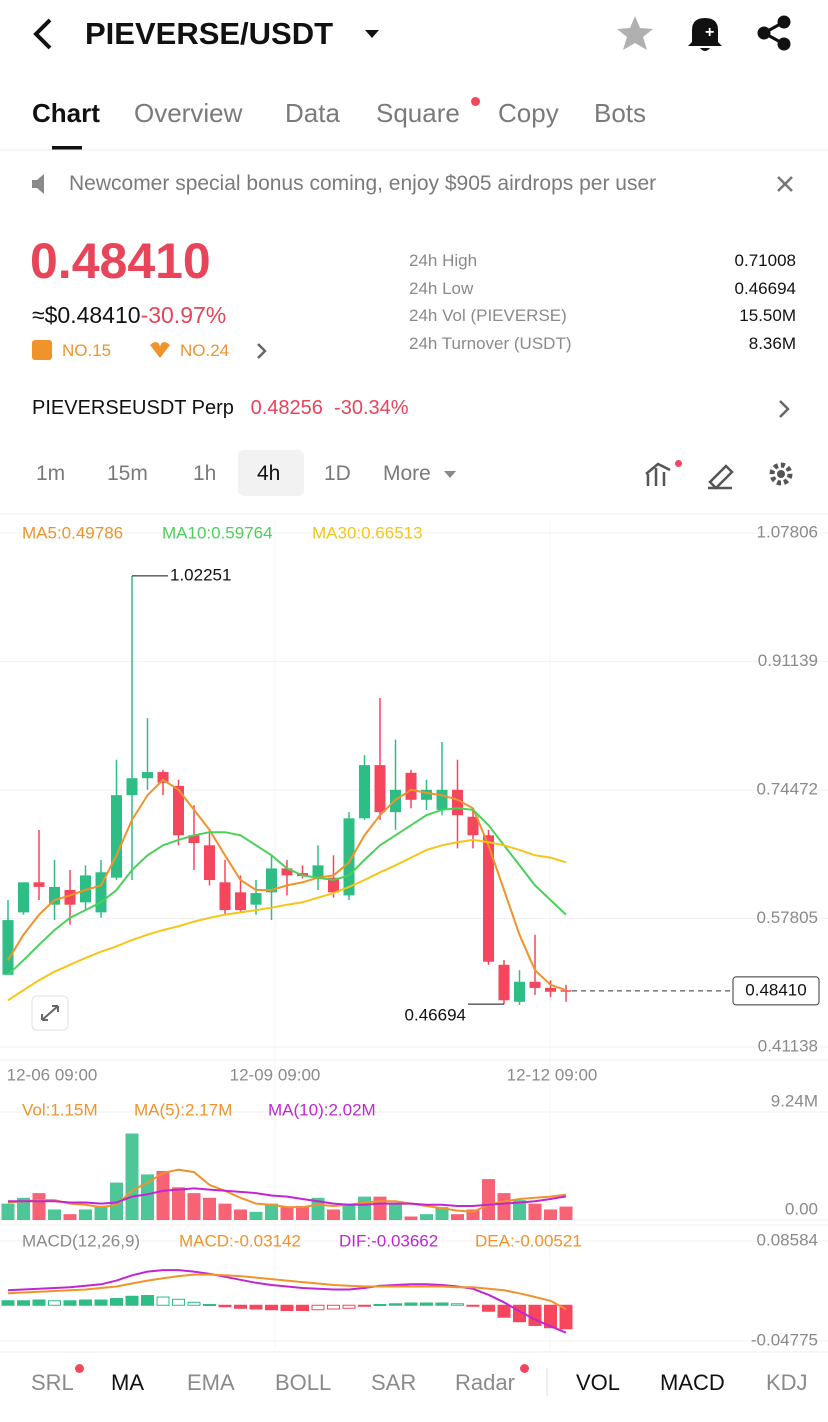 The width and height of the screenshot is (828, 1422). I want to click on tab: Square, so click(418, 113).